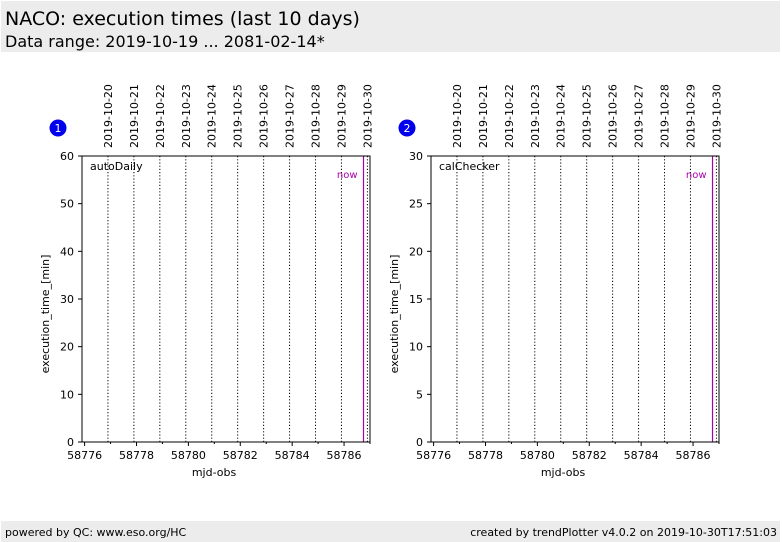  Describe the element at coordinates (67, 251) in the screenshot. I see `y-tick-label: 40` at that location.